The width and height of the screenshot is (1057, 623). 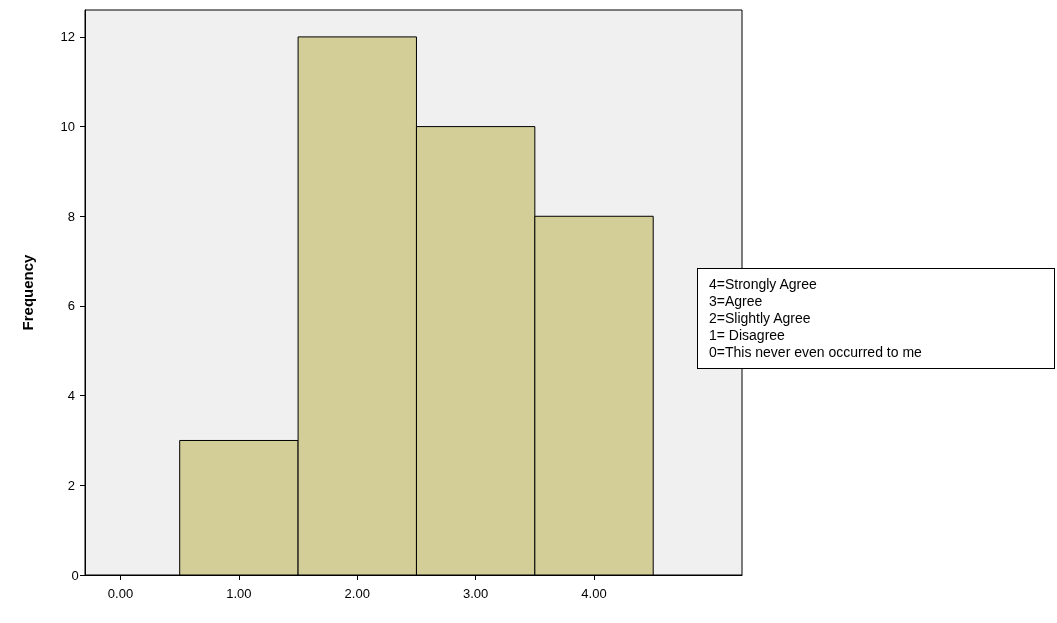 I want to click on y-tick-label: 4, so click(x=71, y=396).